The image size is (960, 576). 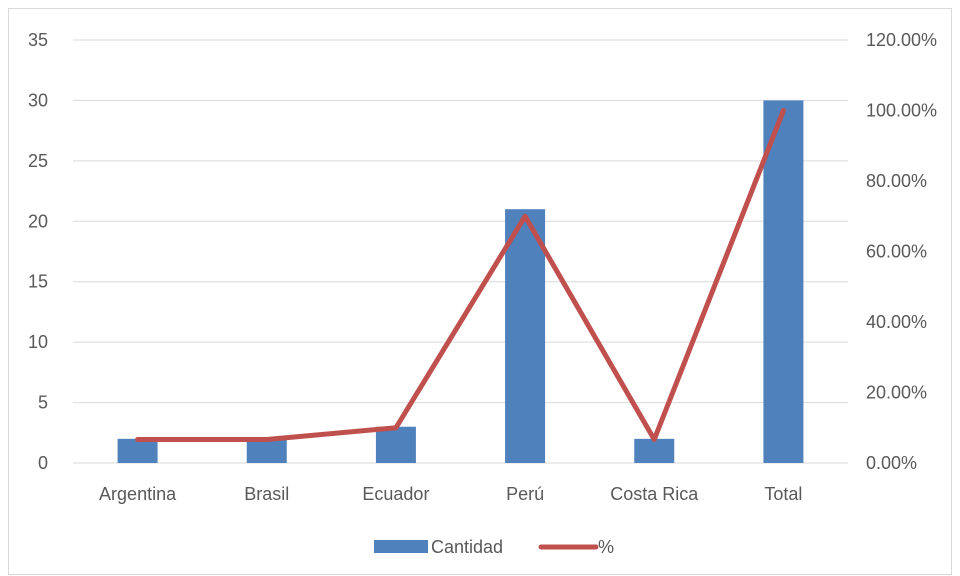 I want to click on y-right-tick-label: 40.00%, so click(x=896, y=322).